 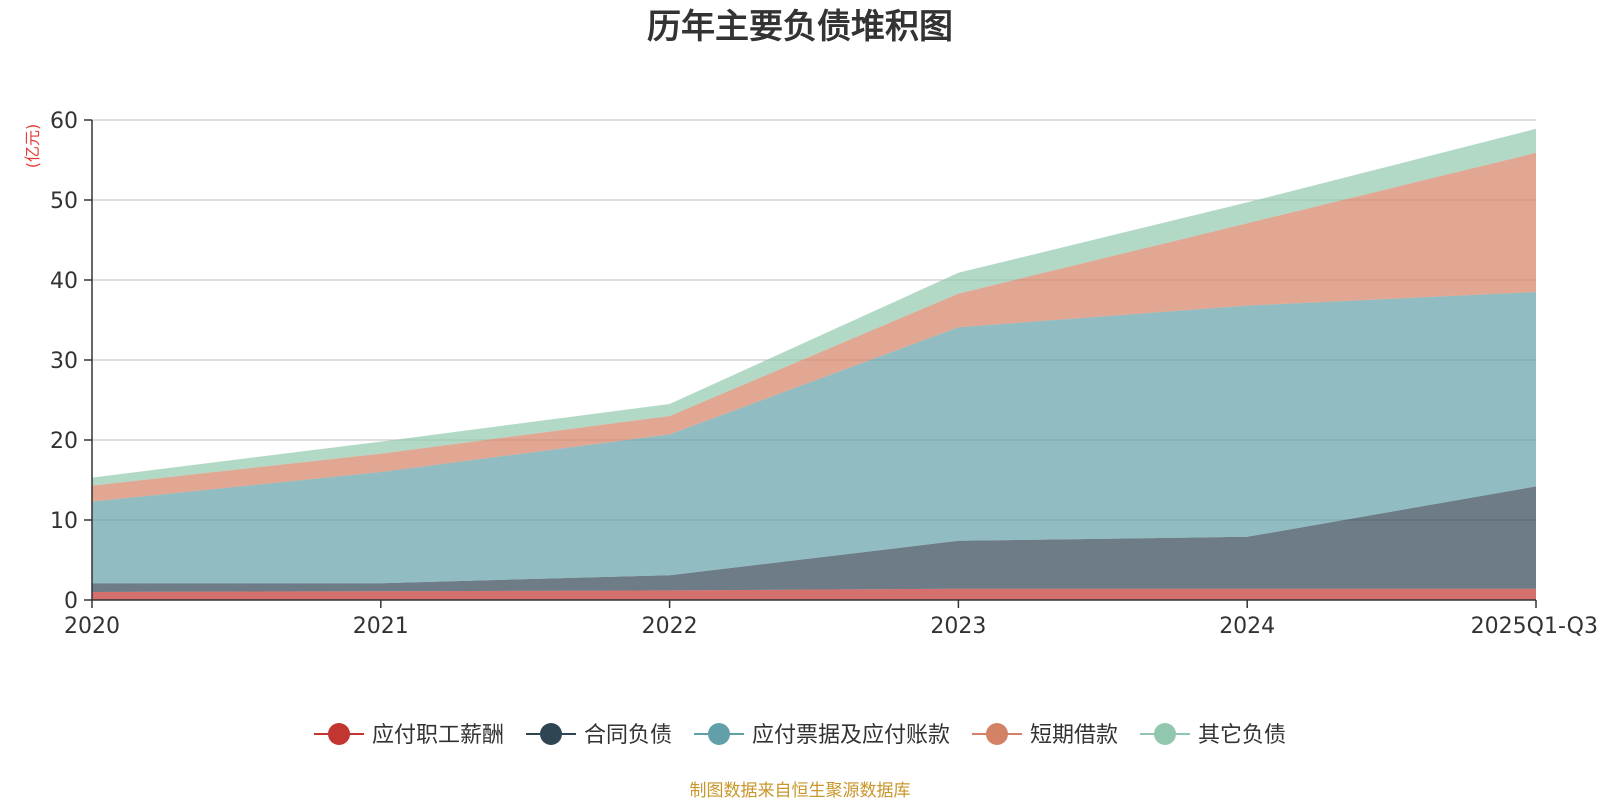 I want to click on legend-item: 应付票据及应付账款, so click(x=822, y=735).